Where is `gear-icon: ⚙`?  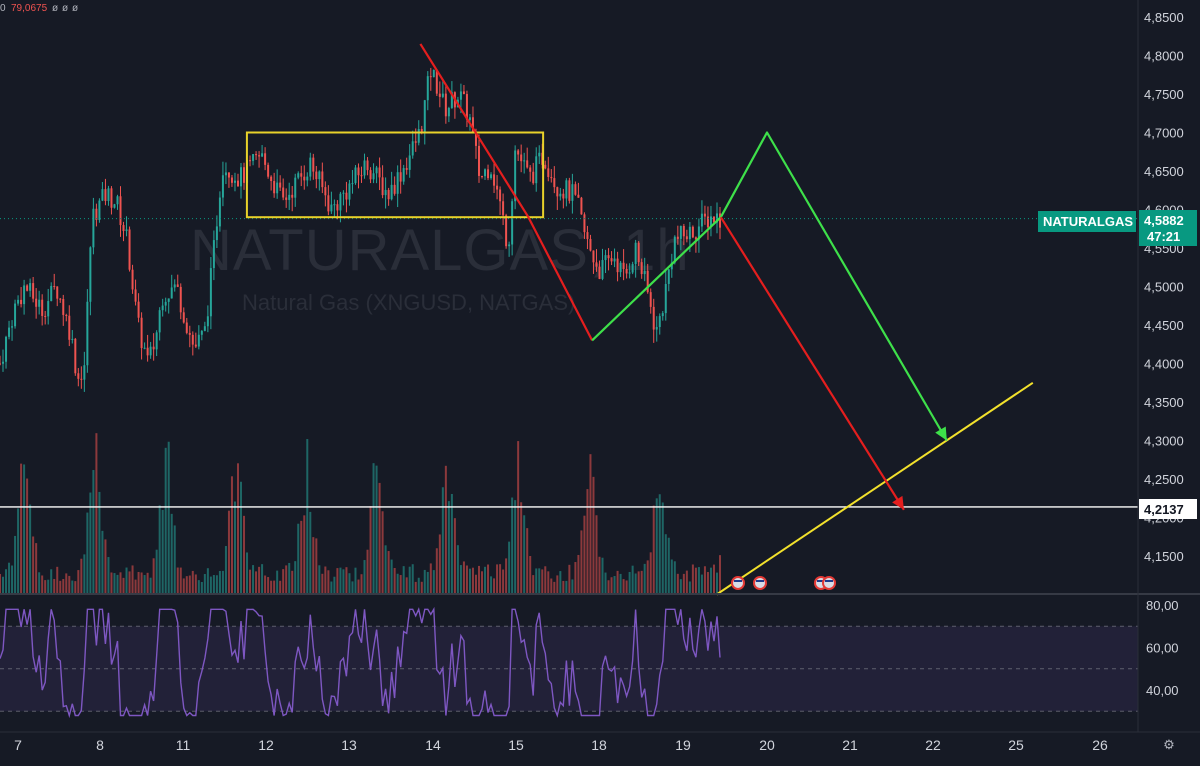 gear-icon: ⚙ is located at coordinates (1169, 744).